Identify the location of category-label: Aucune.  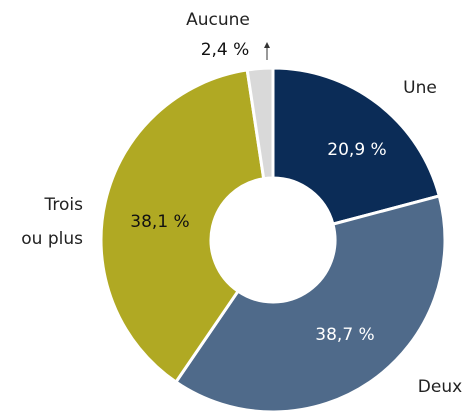
(218, 20).